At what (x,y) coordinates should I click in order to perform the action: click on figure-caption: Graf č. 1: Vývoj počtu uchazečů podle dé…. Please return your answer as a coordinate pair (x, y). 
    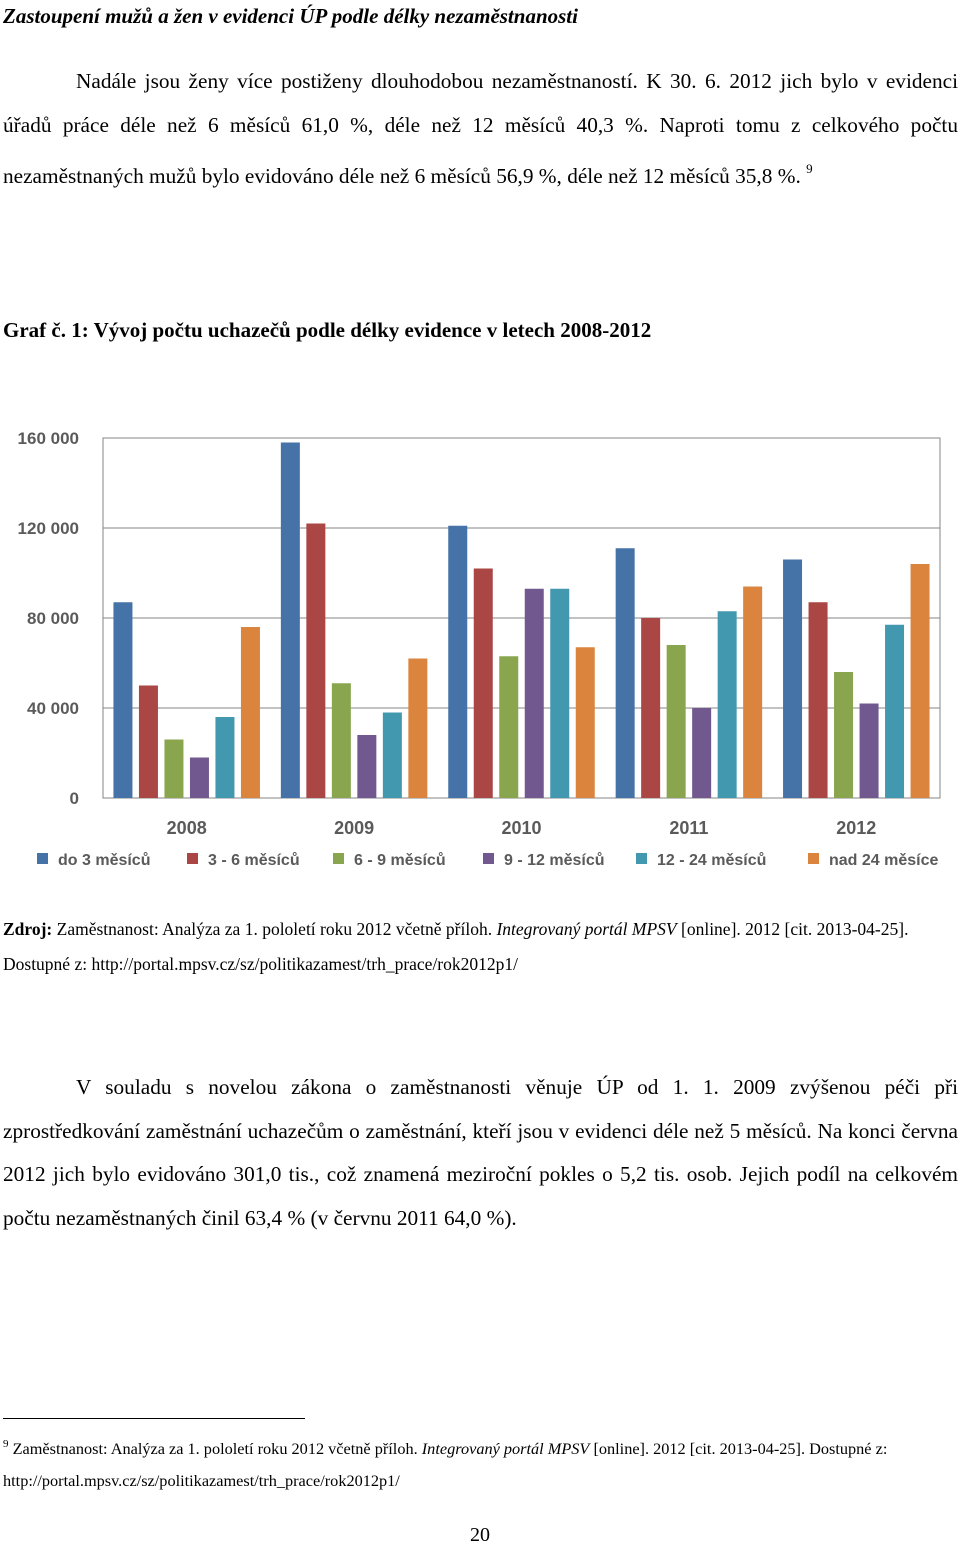
    Looking at the image, I should click on (327, 330).